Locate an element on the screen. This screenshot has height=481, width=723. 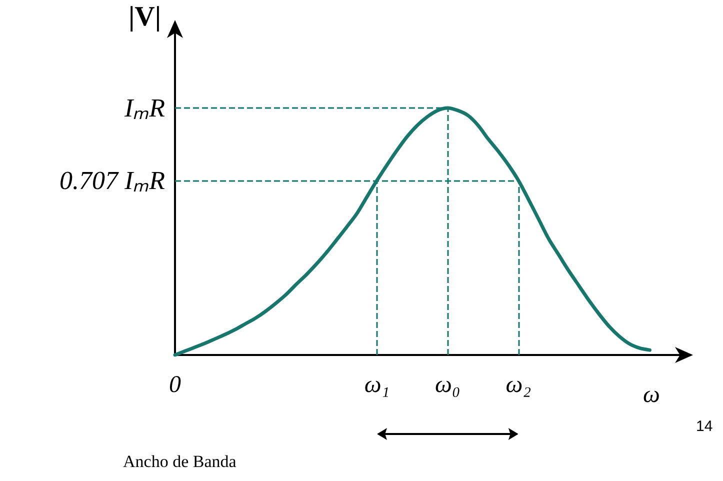
y-axis-title: |V| is located at coordinates (144, 17).